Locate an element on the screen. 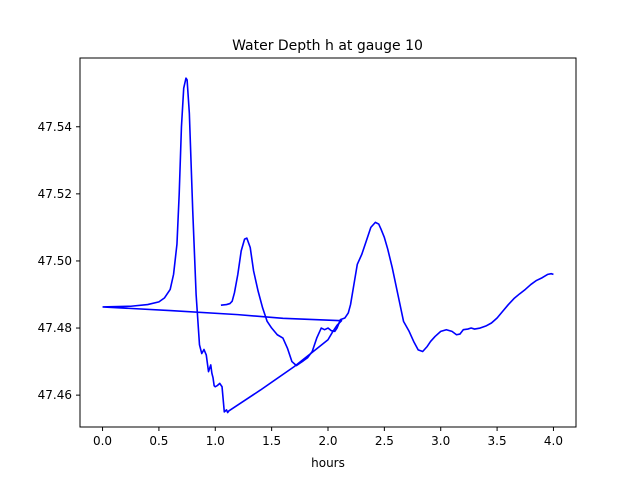  x-axis-ticks: 0.0 0.5 1.0 1.5 2.0 2.5 3.0 3.5 4.0 is located at coordinates (328, 437).